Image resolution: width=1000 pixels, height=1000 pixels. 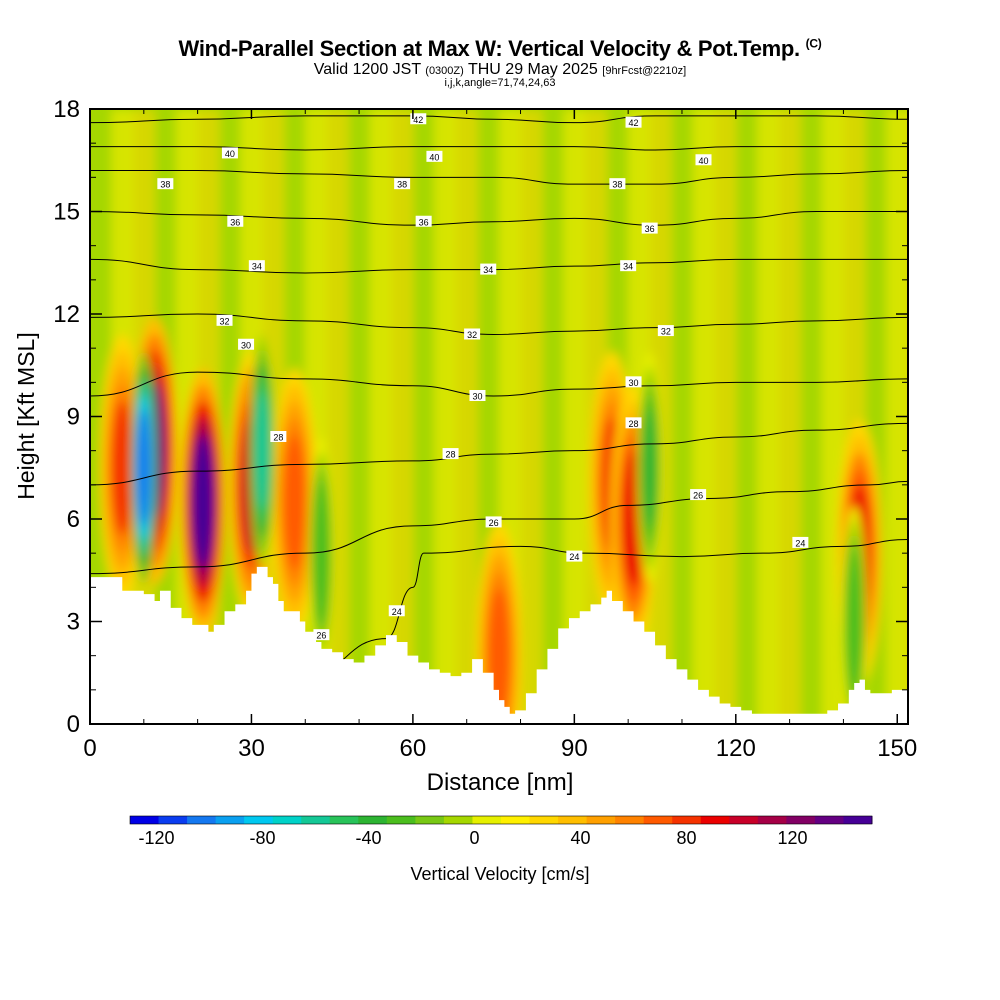 I want to click on isentrope-label-text: 40, so click(x=230, y=154).